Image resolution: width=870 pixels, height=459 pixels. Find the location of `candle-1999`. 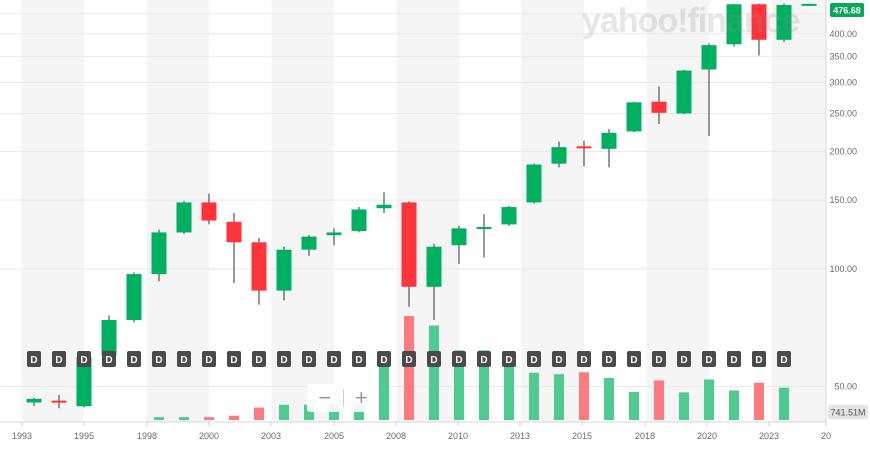

candle-1999 is located at coordinates (184, 217).